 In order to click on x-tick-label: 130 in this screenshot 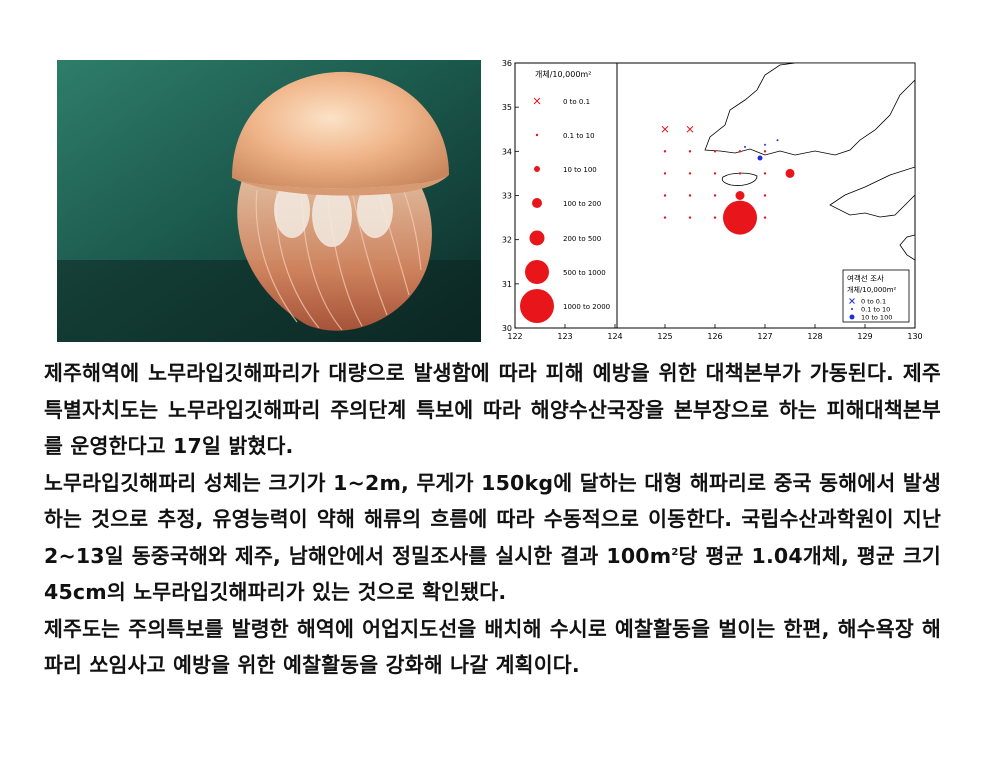, I will do `click(914, 336)`.